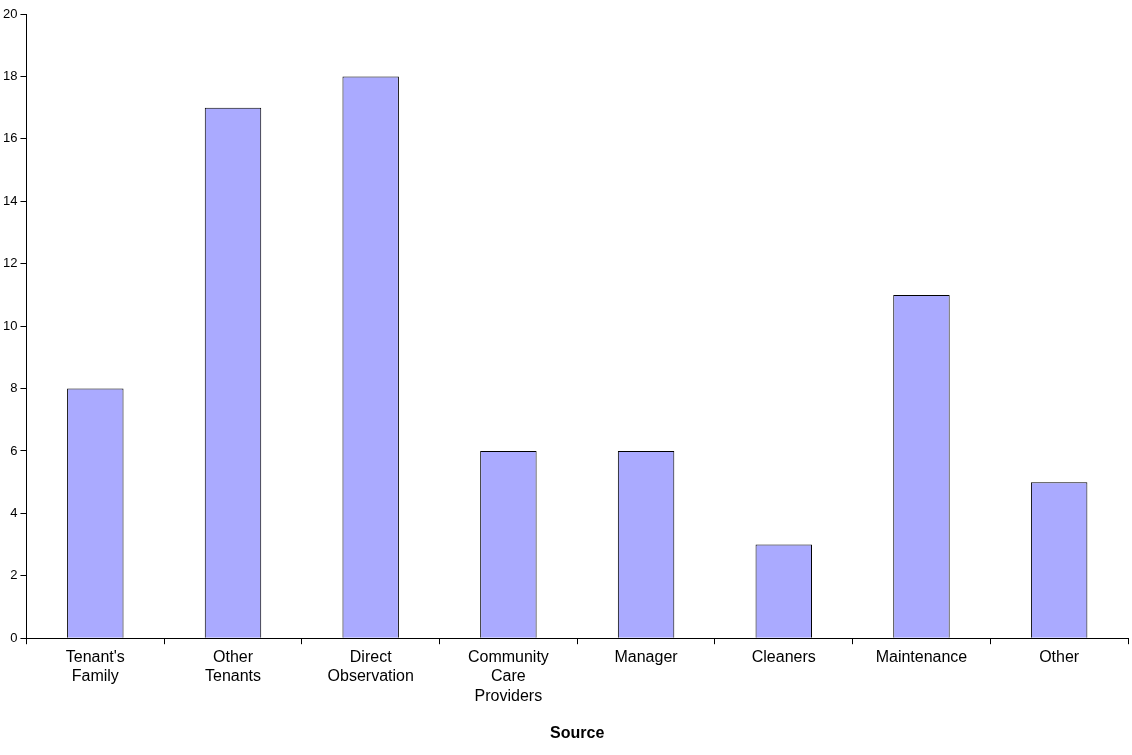  I want to click on x-tick-label: Maintenance, so click(921, 657).